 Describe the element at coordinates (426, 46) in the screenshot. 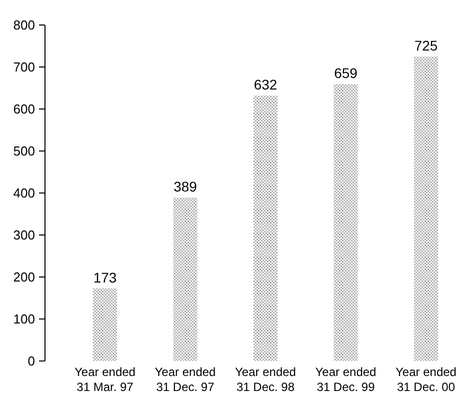

I see `data-label: 725` at that location.